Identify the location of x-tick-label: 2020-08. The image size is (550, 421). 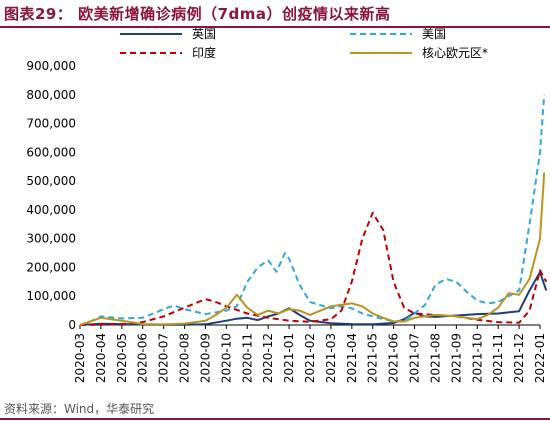
(185, 358).